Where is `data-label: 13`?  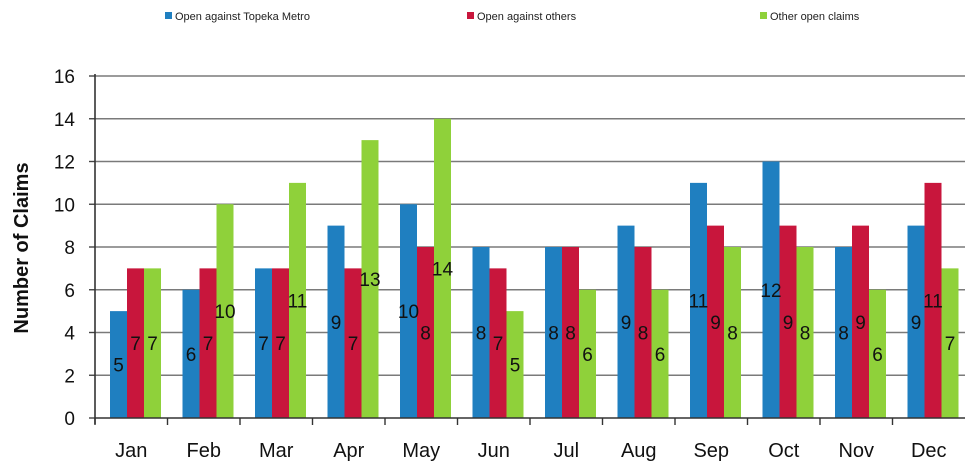 data-label: 13 is located at coordinates (369, 280).